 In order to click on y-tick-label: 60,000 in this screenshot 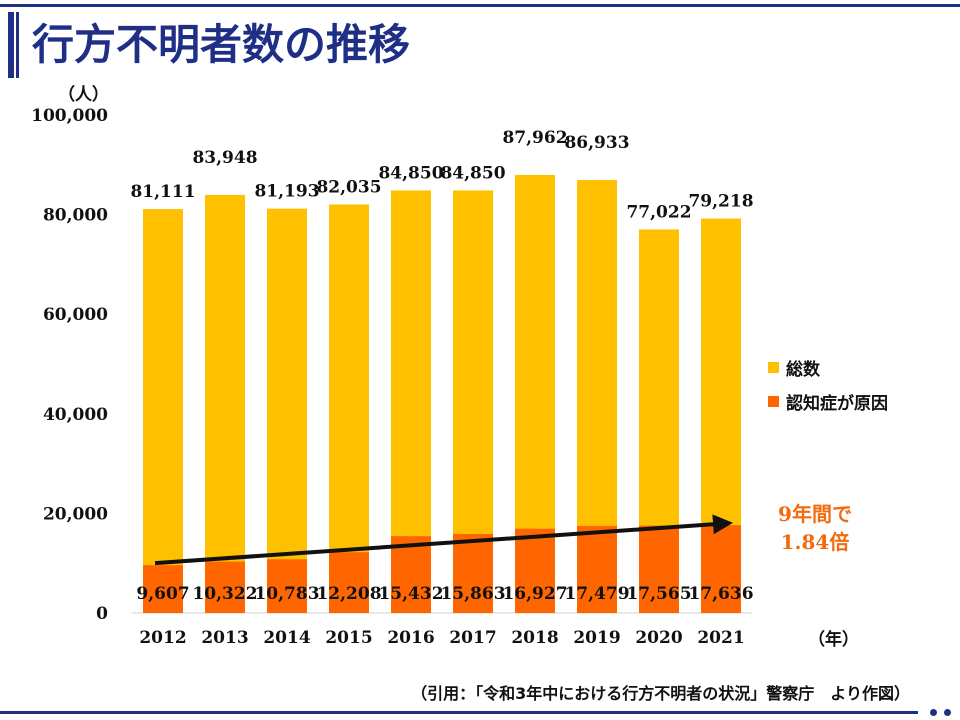, I will do `click(75, 315)`.